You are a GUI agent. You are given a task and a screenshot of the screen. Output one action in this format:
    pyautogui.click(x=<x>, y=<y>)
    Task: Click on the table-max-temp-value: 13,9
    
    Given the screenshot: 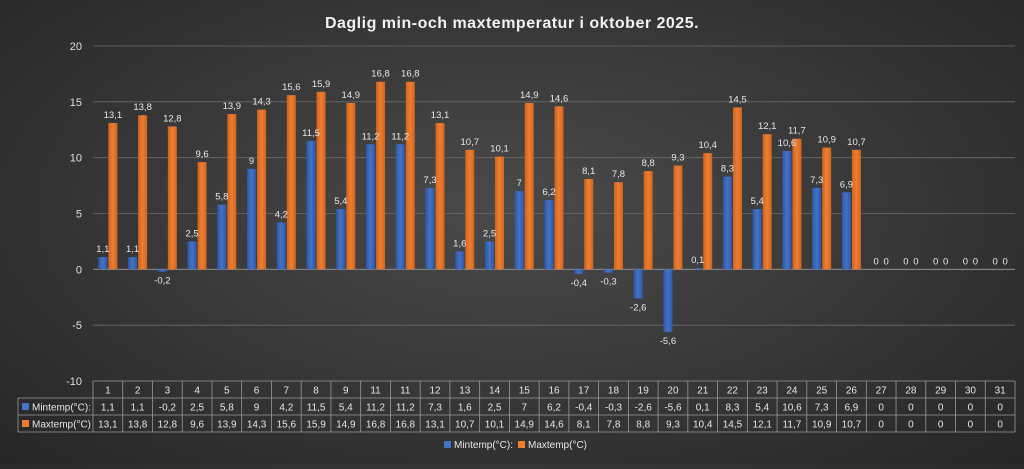 What is the action you would take?
    pyautogui.click(x=227, y=425)
    